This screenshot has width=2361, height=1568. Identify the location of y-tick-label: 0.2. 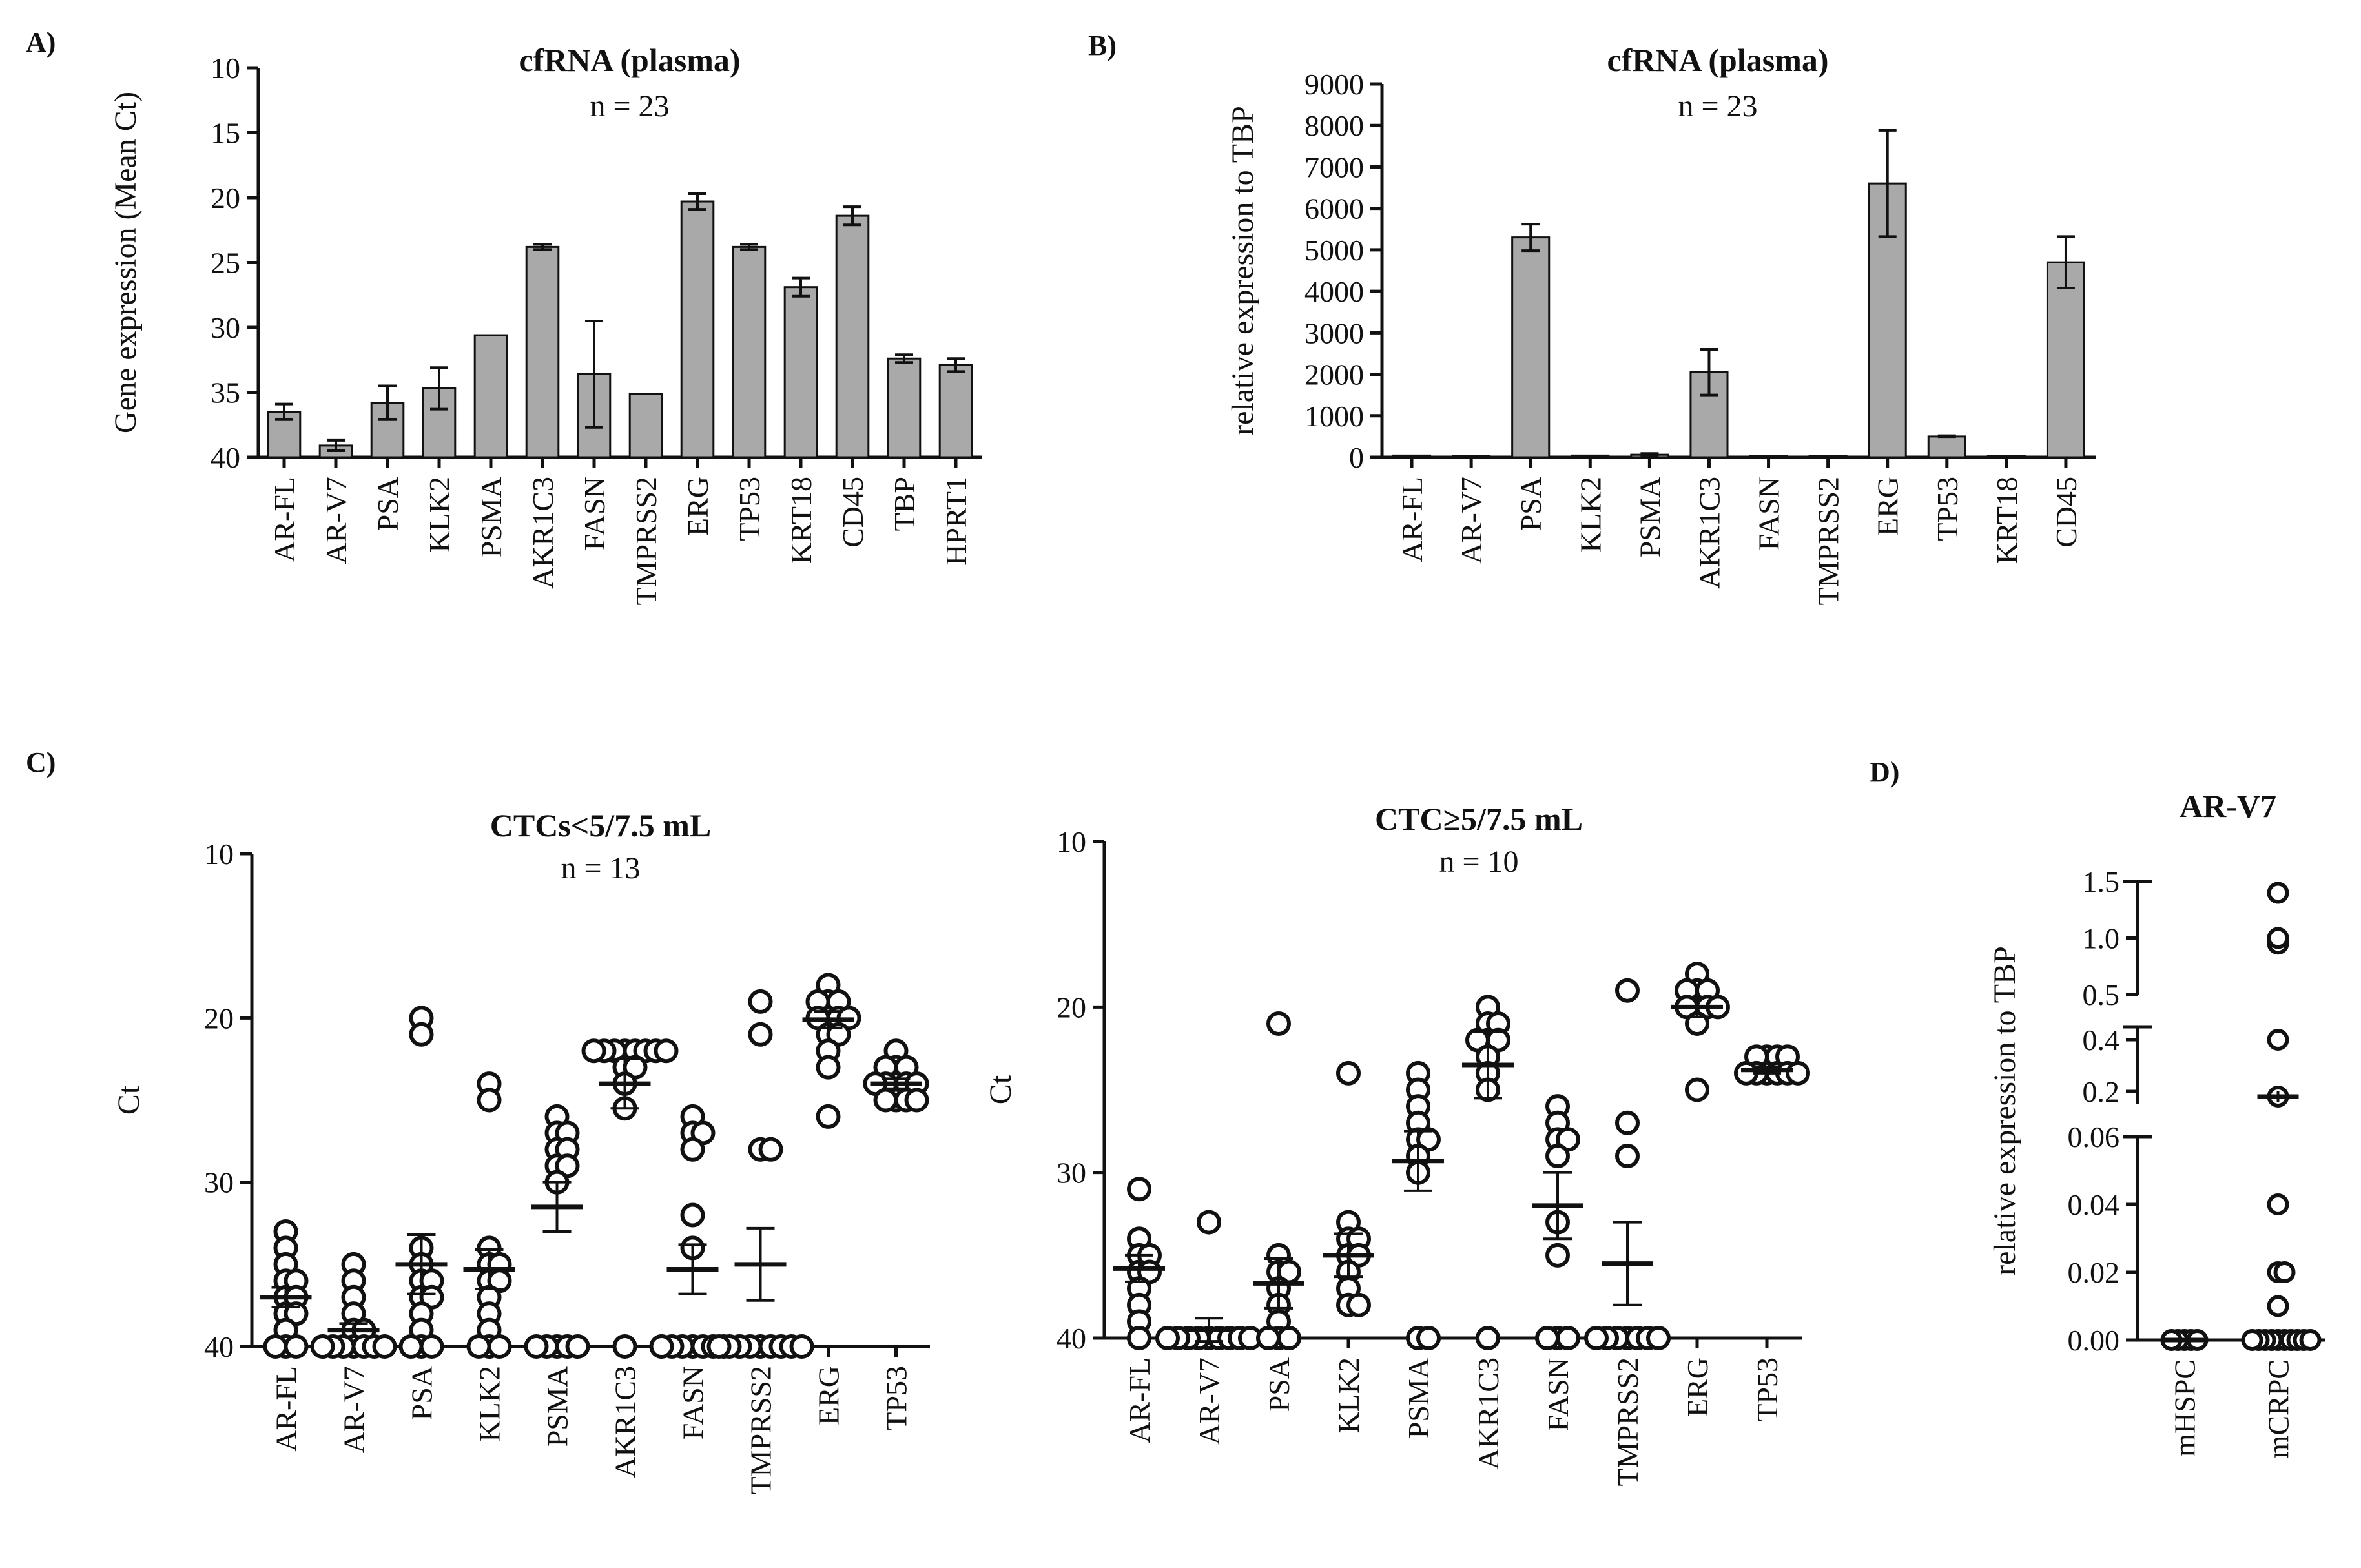
(2101, 1091).